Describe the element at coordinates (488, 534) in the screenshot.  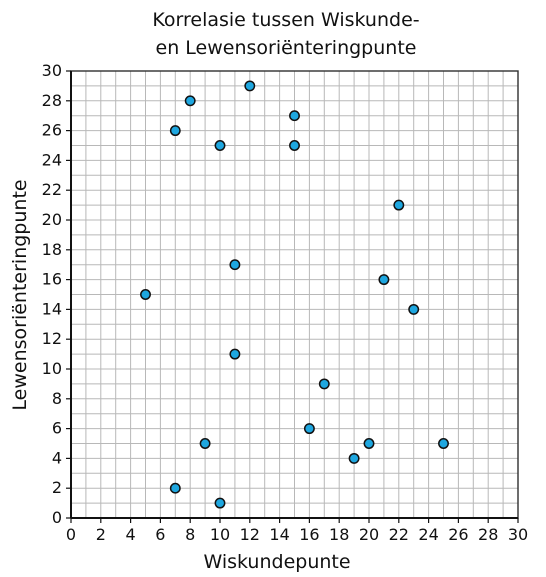
I see `x-tick-label: 28` at that location.